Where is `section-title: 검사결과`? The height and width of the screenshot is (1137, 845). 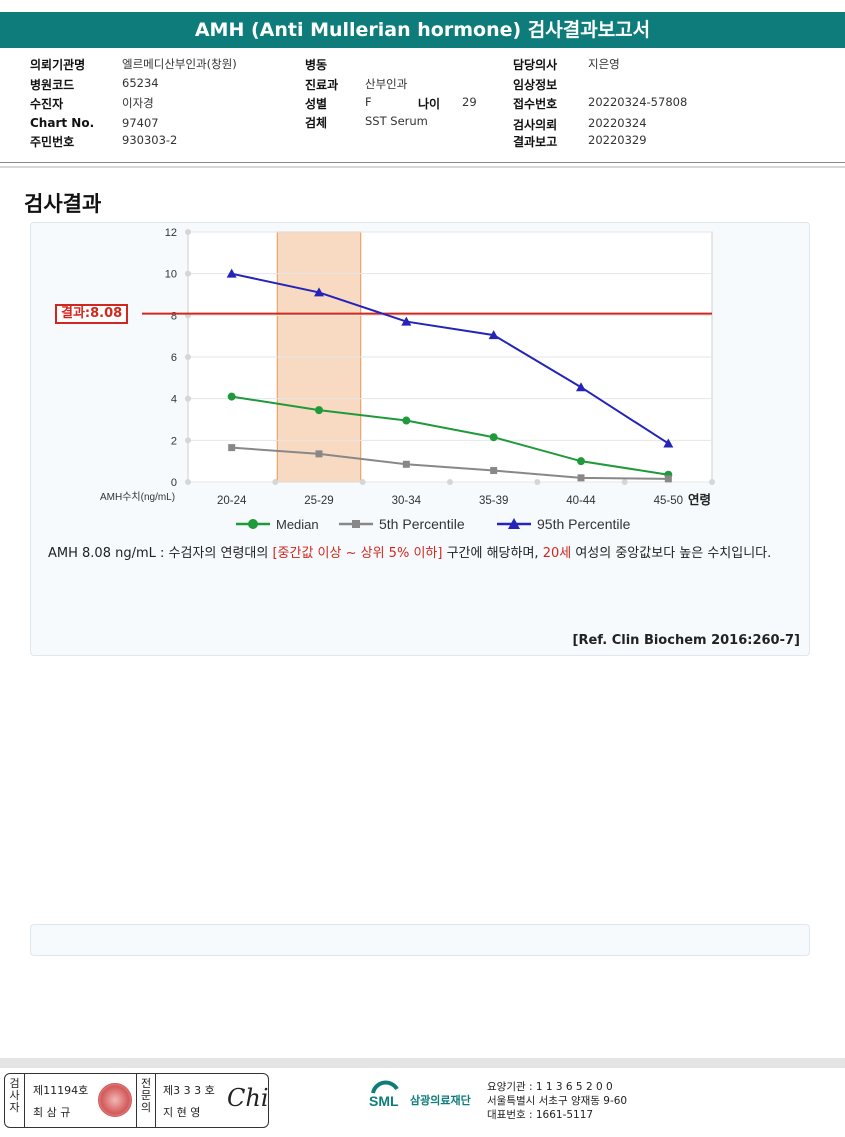
section-title: 검사결과 is located at coordinates (63, 204).